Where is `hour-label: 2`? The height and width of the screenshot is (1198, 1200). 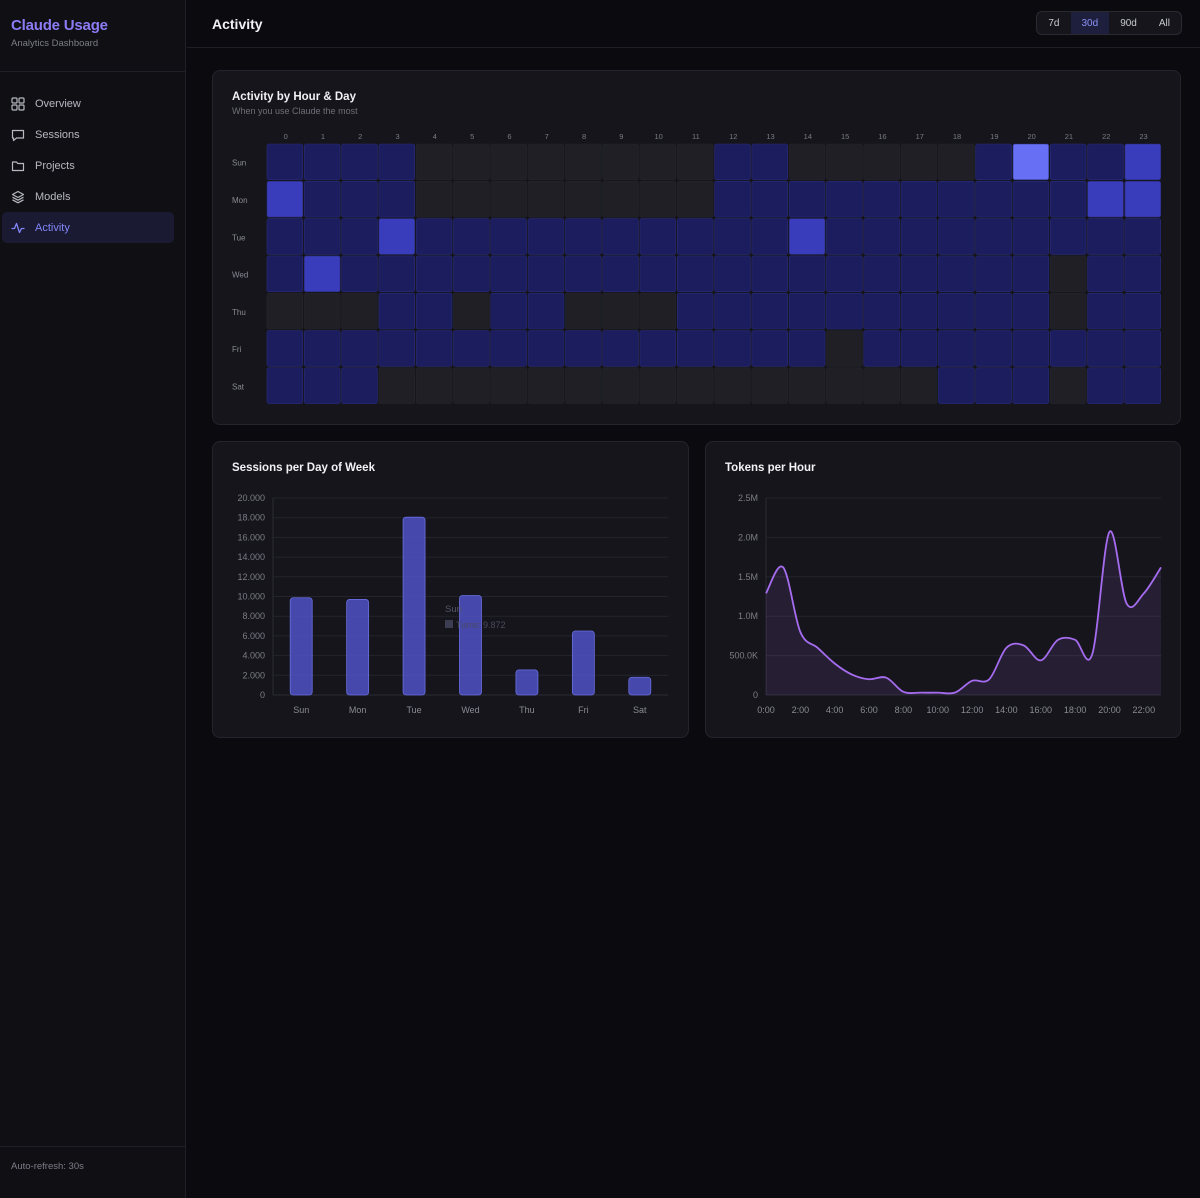 hour-label: 2 is located at coordinates (360, 136).